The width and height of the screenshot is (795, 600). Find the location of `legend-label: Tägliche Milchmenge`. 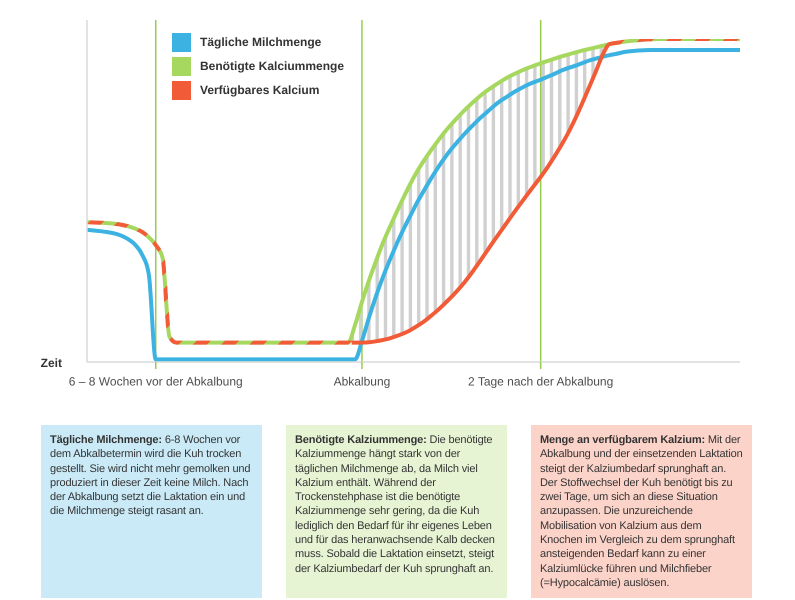

legend-label: Tägliche Milchmenge is located at coordinates (261, 42).